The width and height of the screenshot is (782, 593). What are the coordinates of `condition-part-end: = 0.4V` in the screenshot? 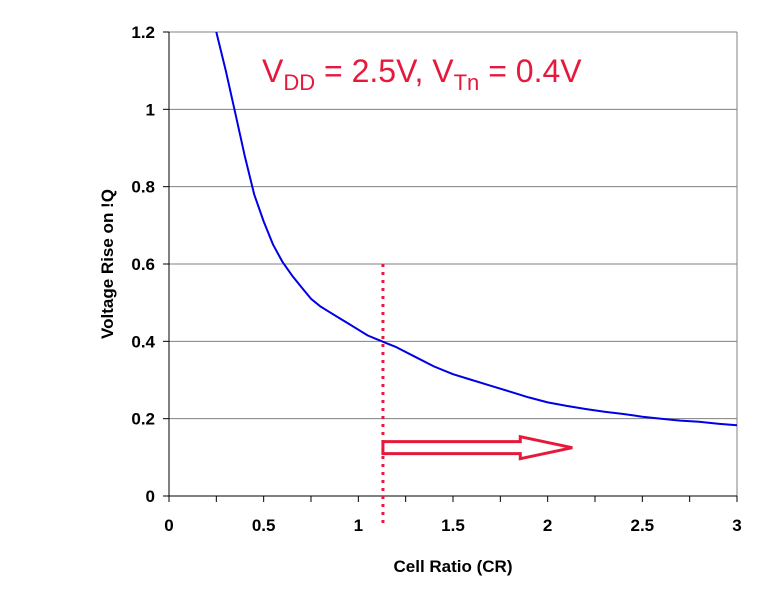 It's located at (530, 71).